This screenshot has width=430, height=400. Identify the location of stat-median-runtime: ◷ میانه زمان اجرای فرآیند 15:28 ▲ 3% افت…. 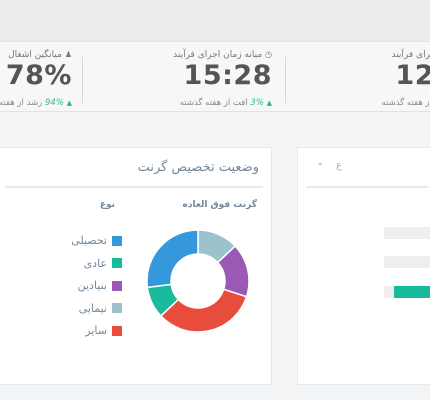
(211, 77).